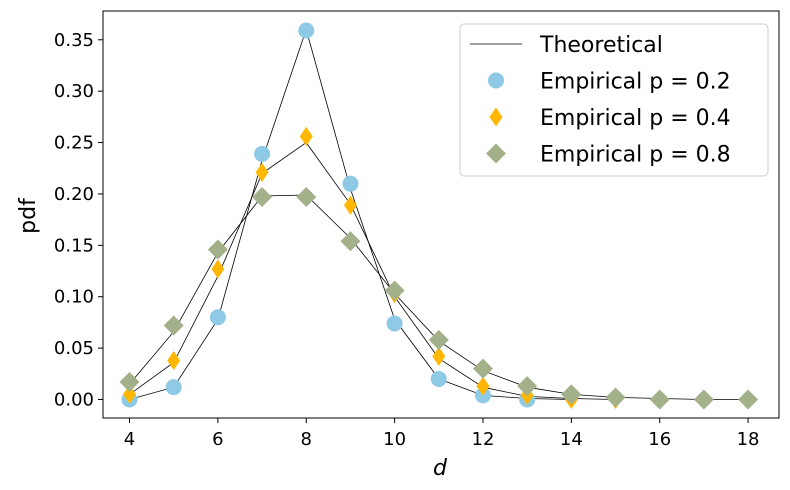 This screenshot has width=790, height=490. I want to click on y-tick-label: 0.15, so click(74, 245).